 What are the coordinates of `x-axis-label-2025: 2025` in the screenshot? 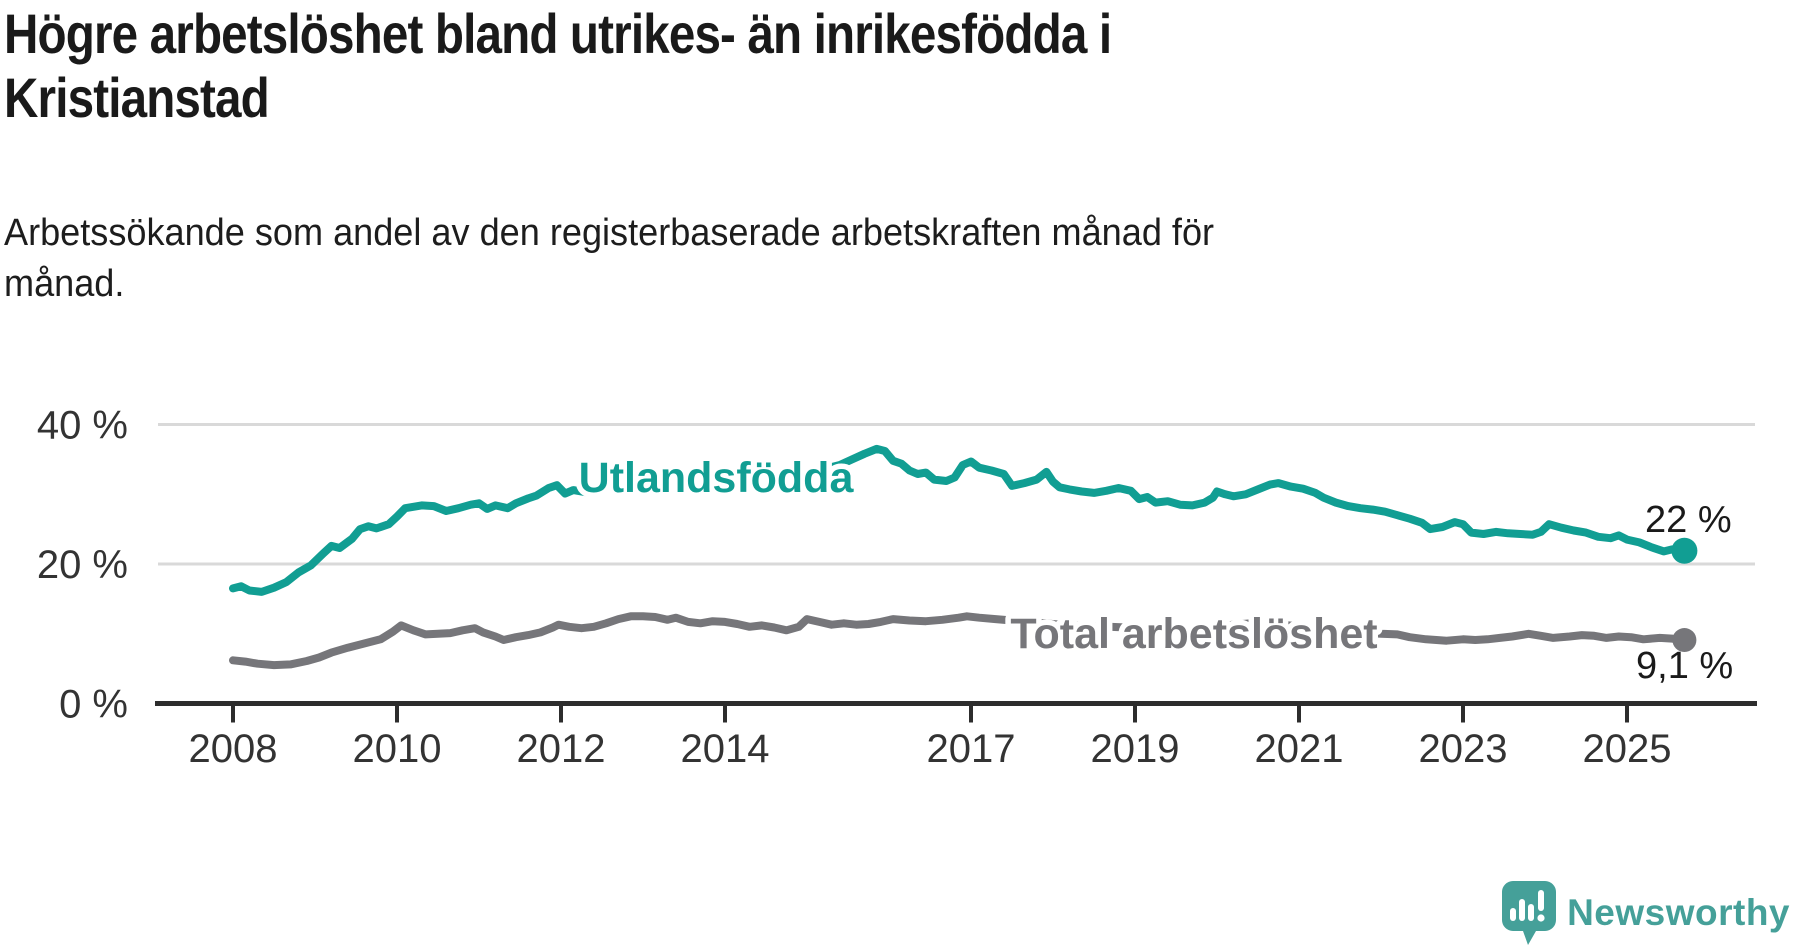 It's located at (1627, 749).